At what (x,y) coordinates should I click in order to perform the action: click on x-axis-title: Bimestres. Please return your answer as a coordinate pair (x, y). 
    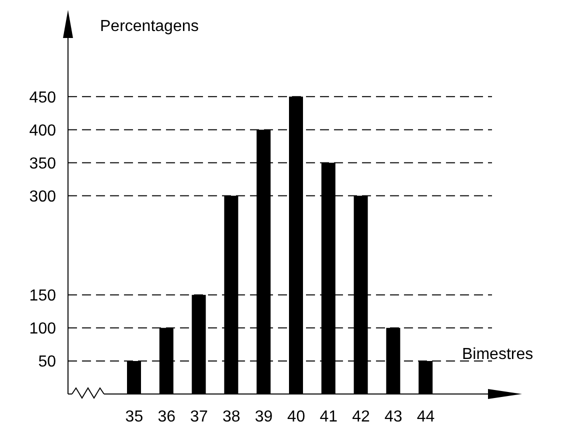
    Looking at the image, I should click on (498, 355).